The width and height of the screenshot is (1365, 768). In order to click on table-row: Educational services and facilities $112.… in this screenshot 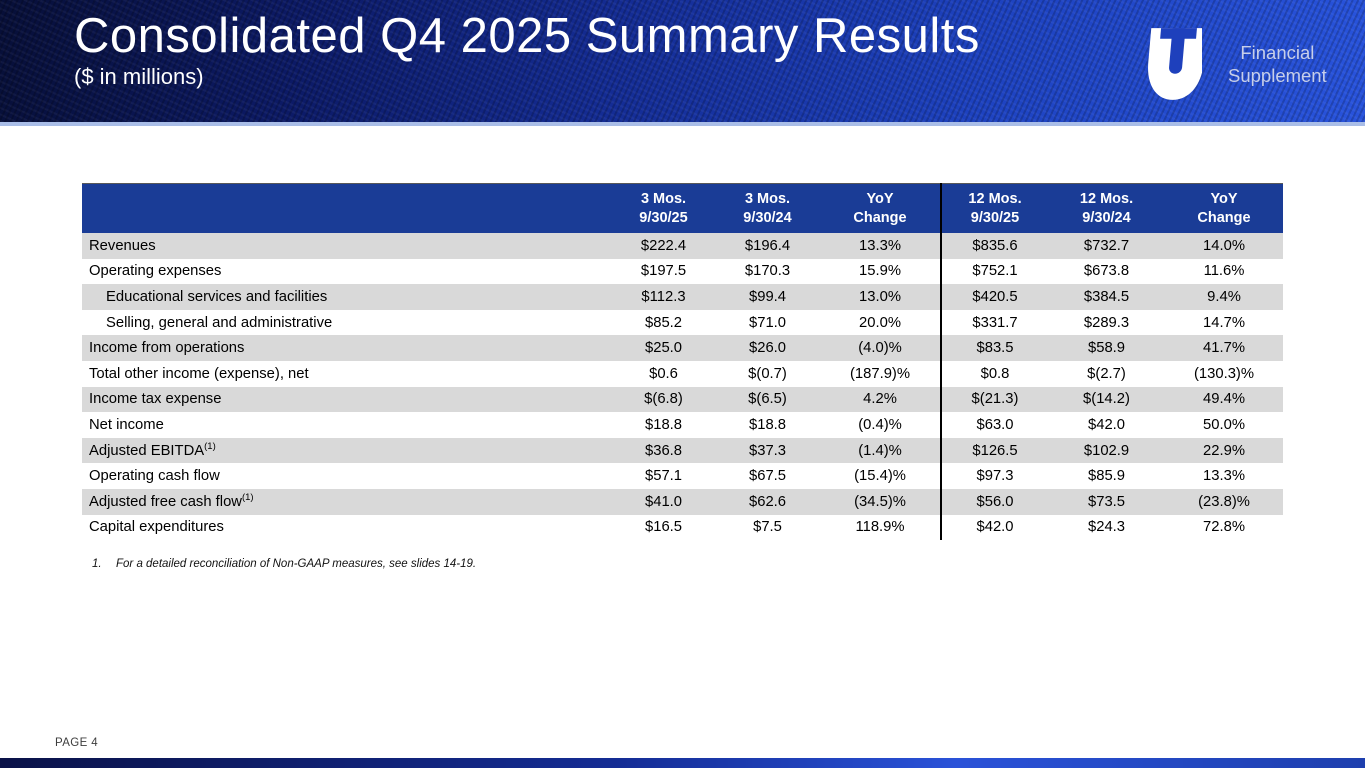, I will do `click(682, 297)`.